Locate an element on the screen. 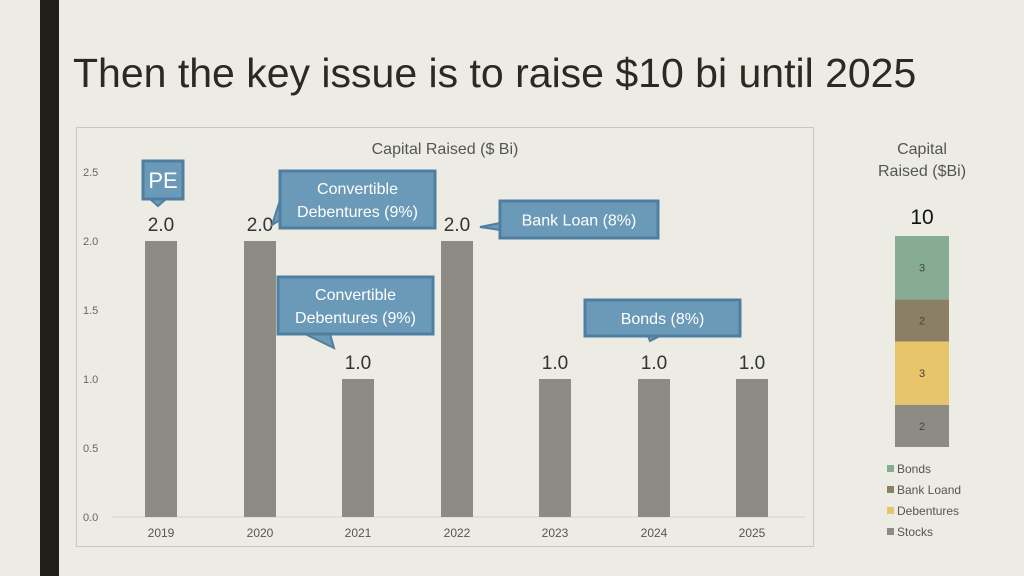 The image size is (1024, 576). stack-segment-bank-loand is located at coordinates (922, 320).